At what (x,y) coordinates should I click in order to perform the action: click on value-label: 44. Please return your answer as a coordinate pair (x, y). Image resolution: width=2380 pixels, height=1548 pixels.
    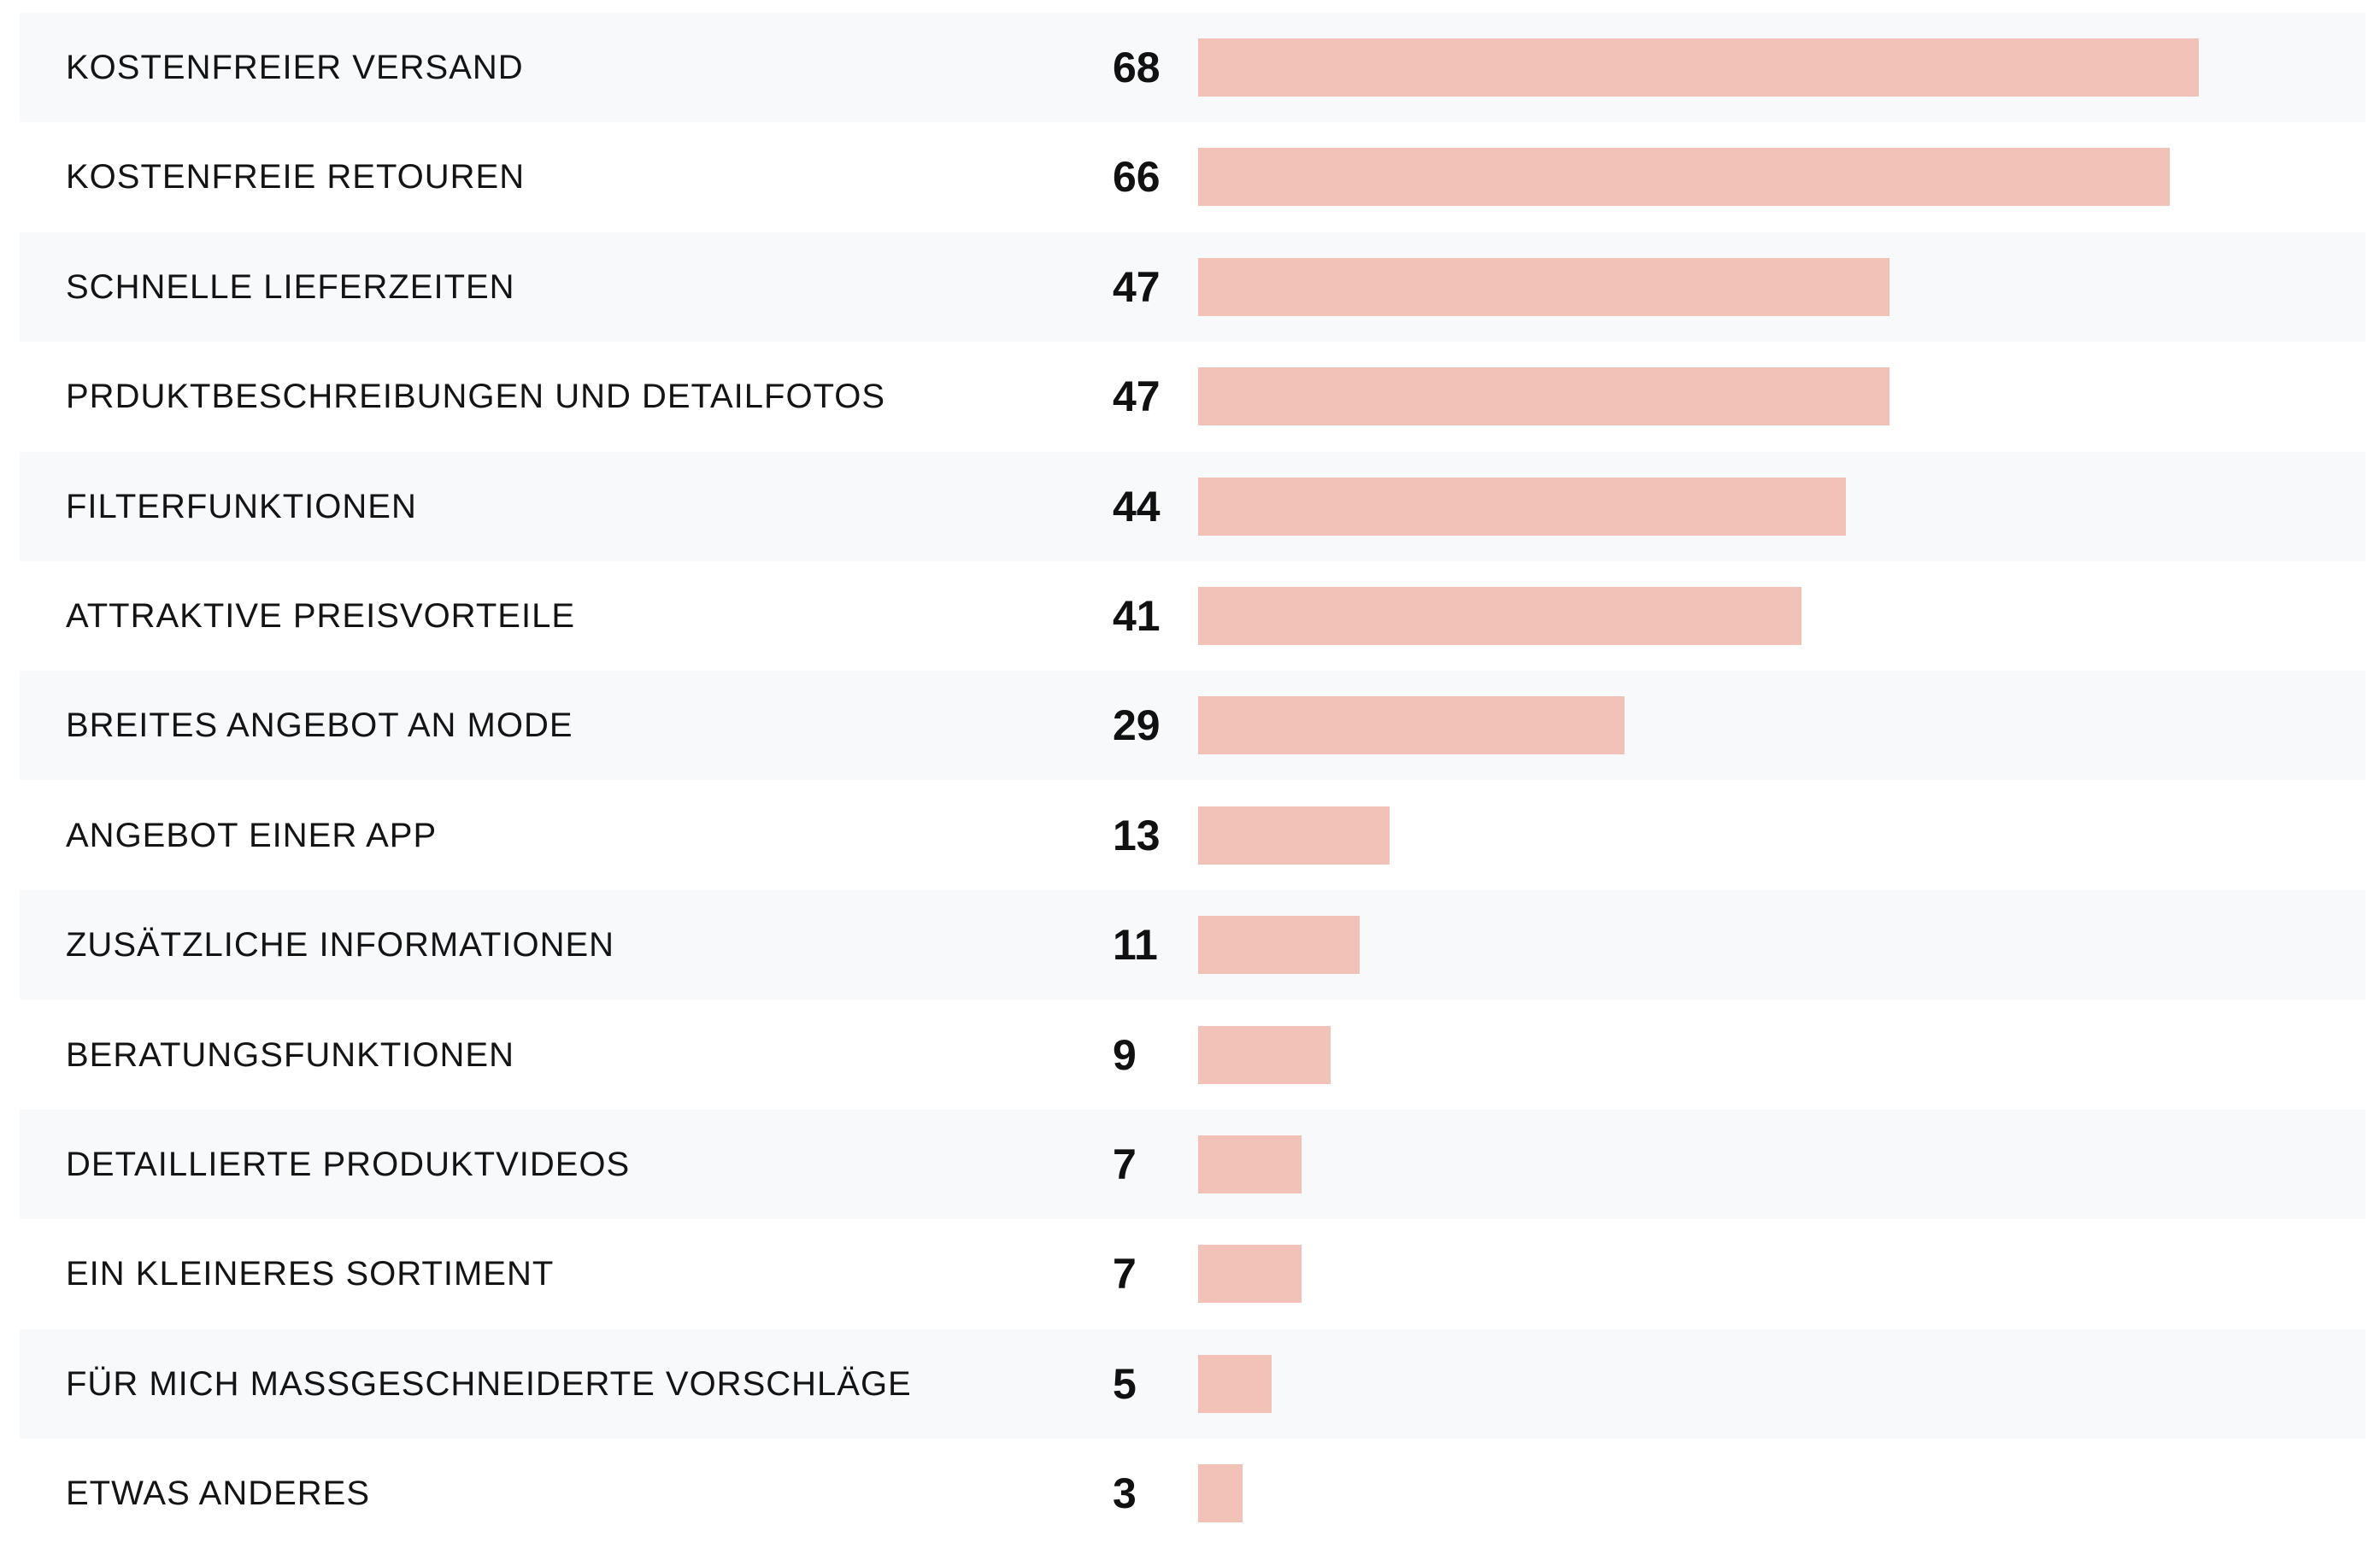
    Looking at the image, I should click on (1137, 507).